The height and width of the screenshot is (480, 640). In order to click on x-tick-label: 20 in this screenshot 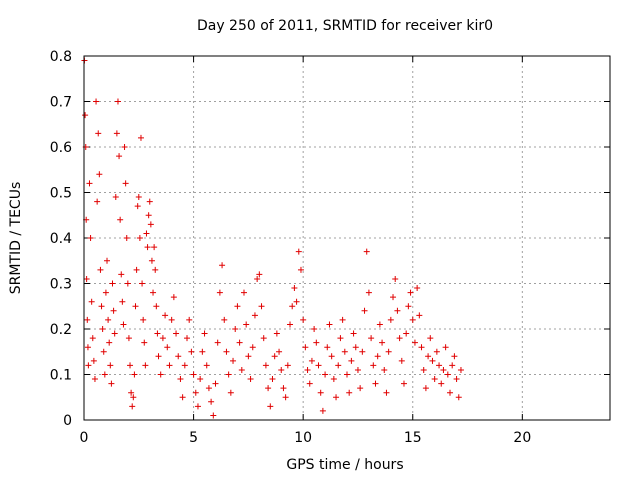, I will do `click(522, 438)`.